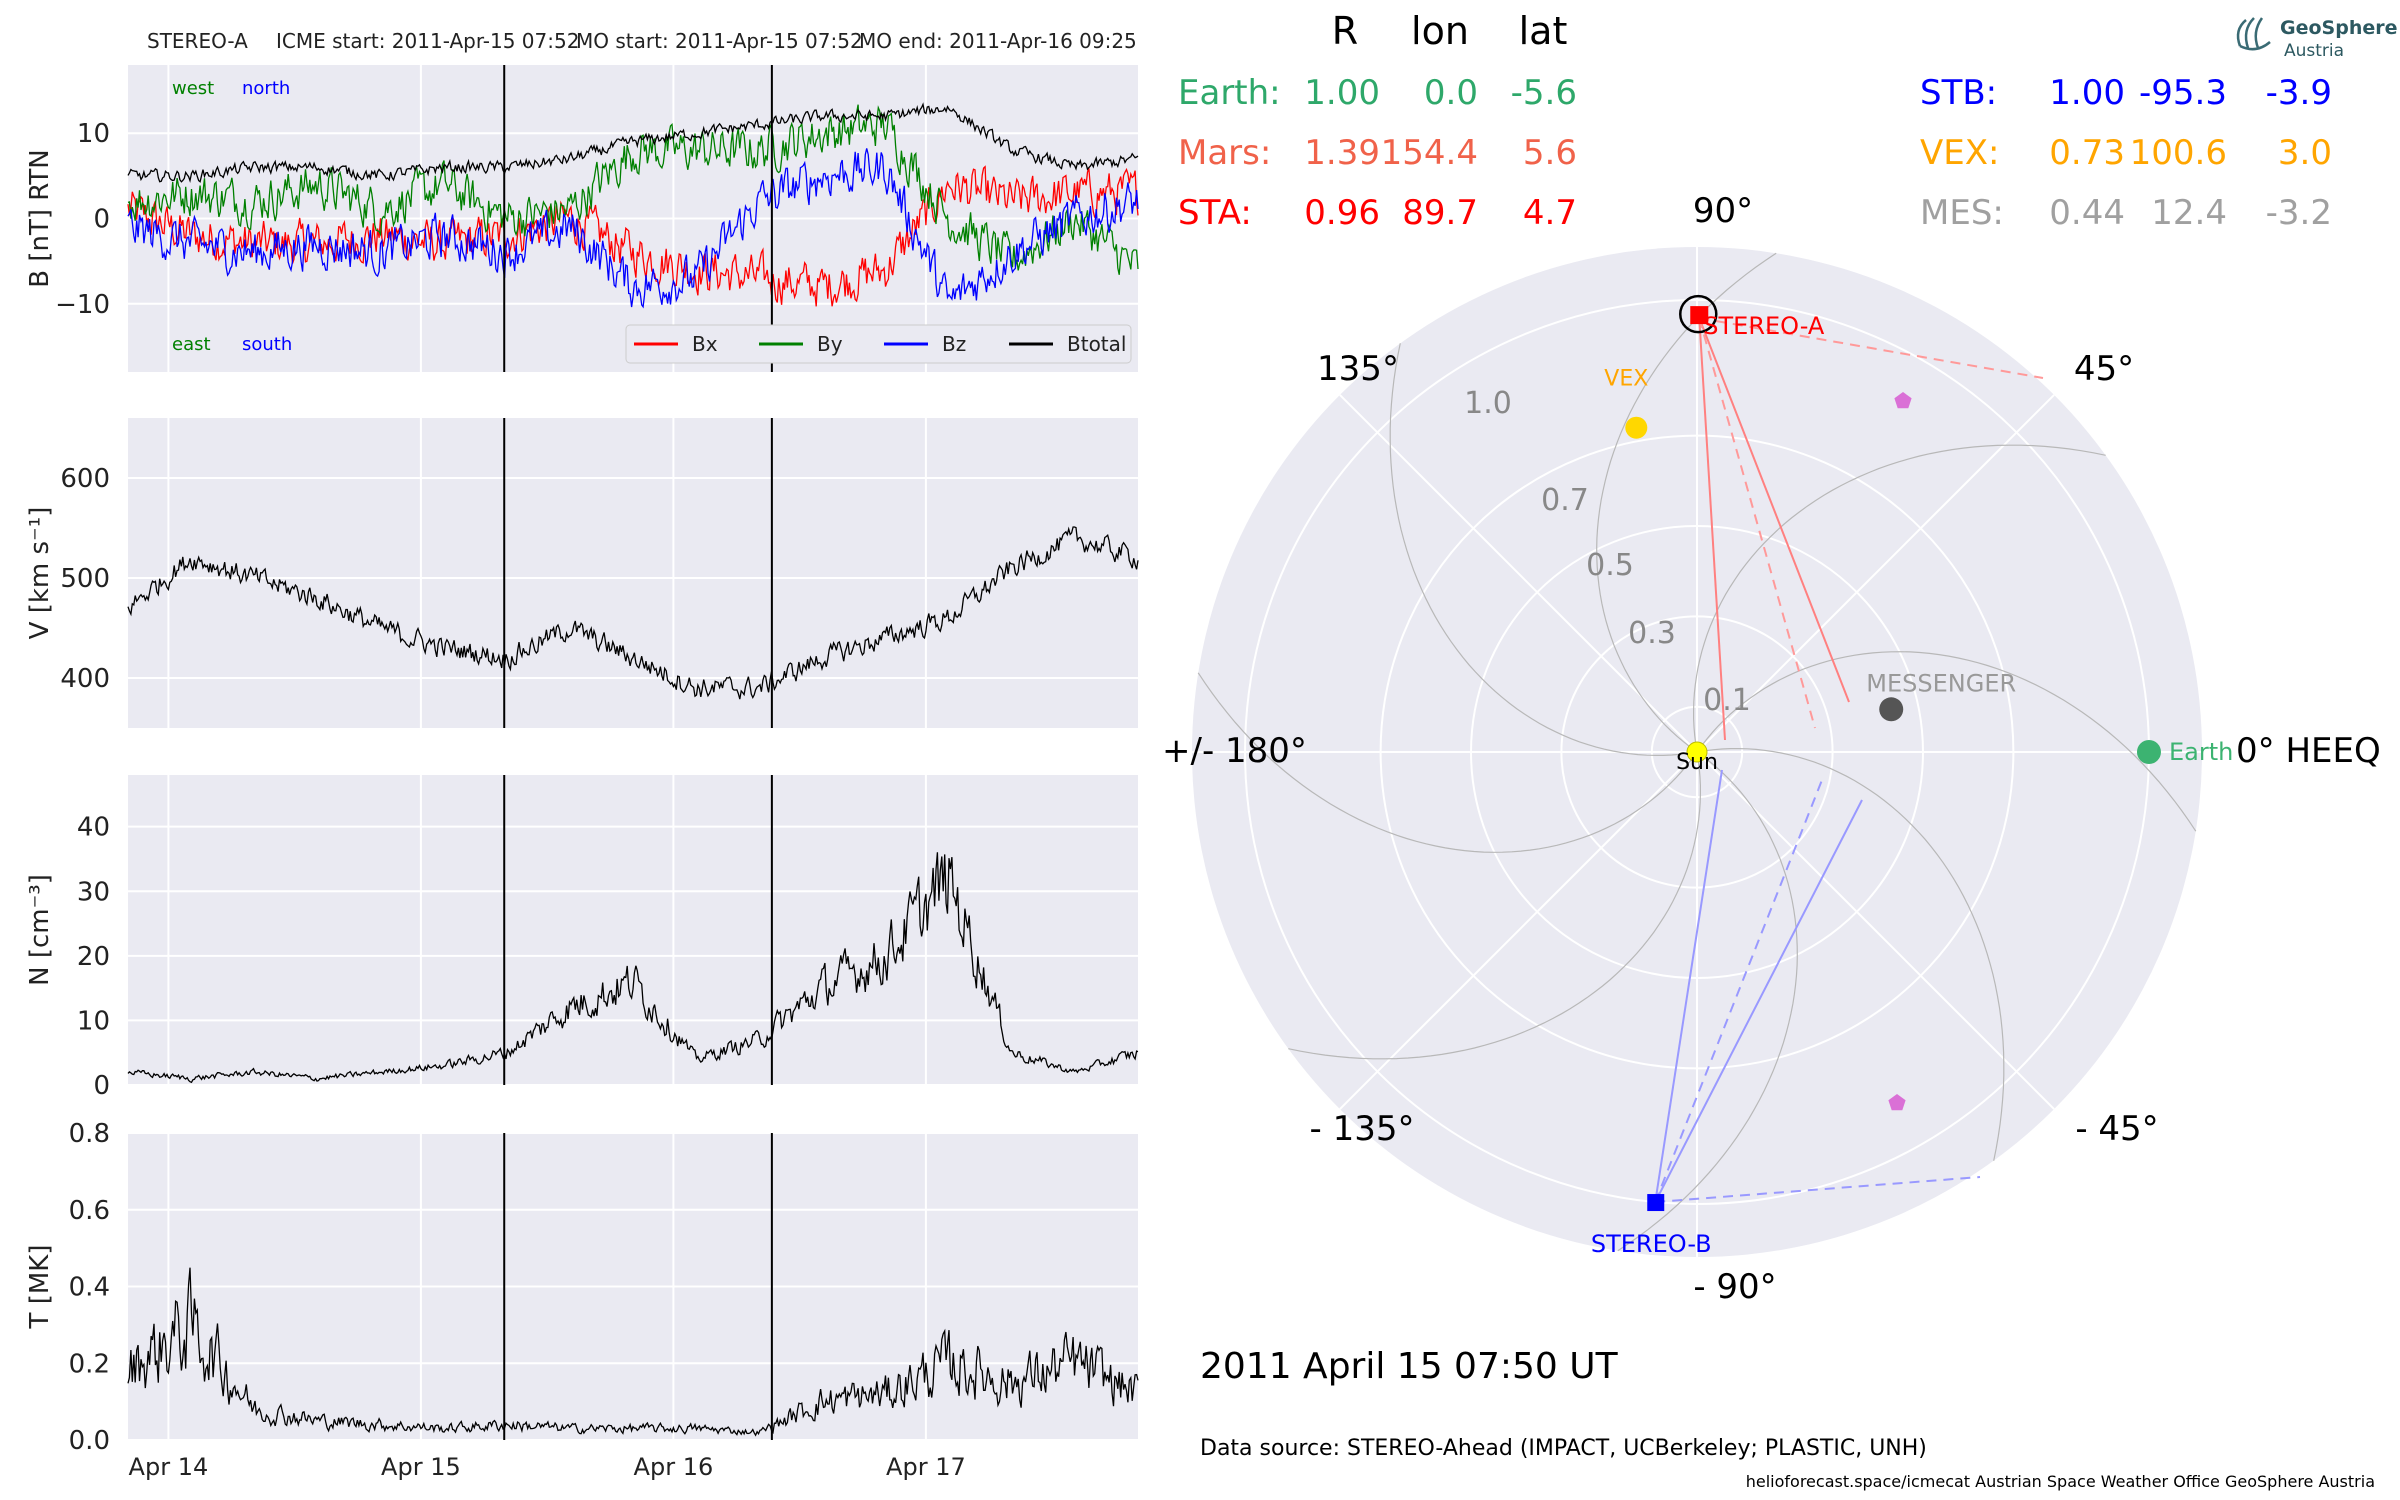 The image size is (2400, 1500). I want to click on panel-background, so click(633, 573).